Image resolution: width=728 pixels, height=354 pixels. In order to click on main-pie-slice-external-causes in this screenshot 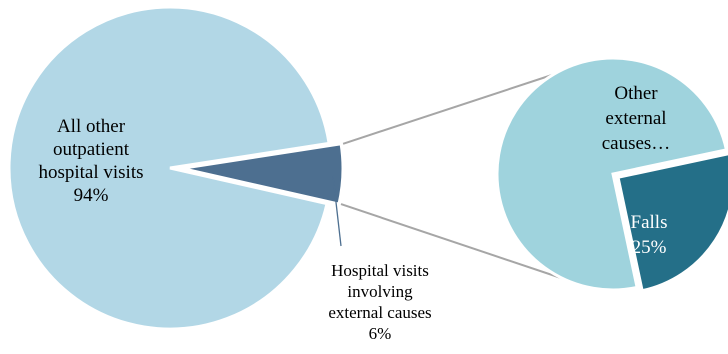, I will do `click(263, 174)`.